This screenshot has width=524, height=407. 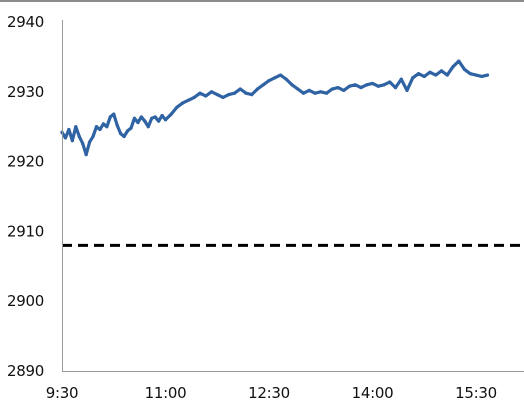 What do you see at coordinates (62, 393) in the screenshot?
I see `x-tick-label: 9:30` at bounding box center [62, 393].